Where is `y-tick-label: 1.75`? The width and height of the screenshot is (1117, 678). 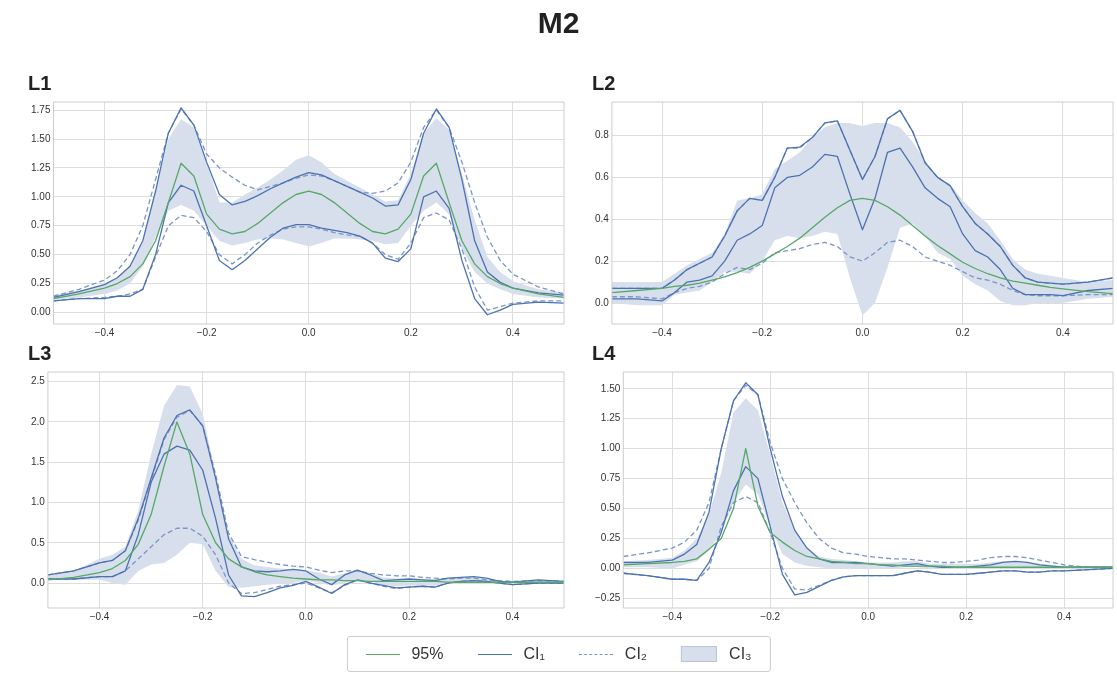 y-tick-label: 1.75 is located at coordinates (40, 109).